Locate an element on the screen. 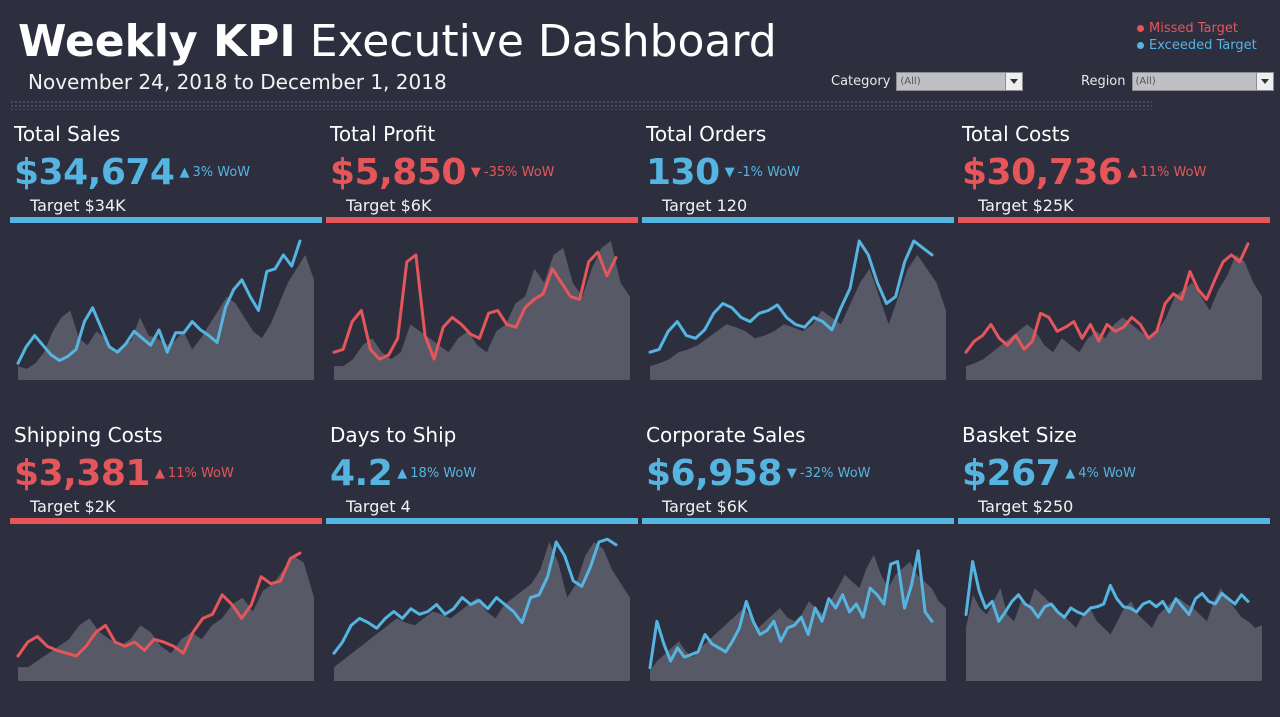 This screenshot has height=717, width=1280. total-profit-target: Target $6K is located at coordinates (389, 205).